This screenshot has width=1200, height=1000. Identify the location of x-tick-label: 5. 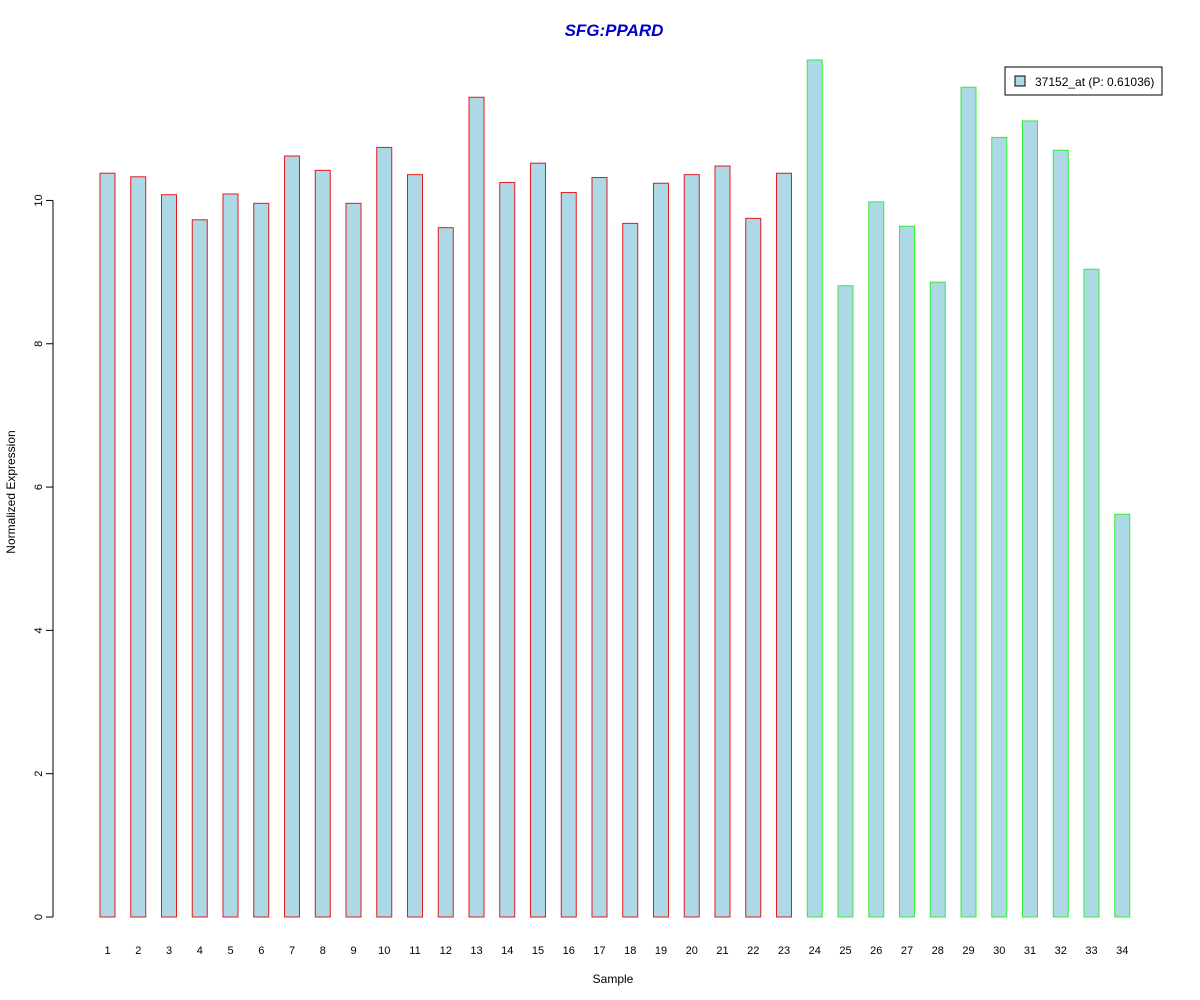
(230, 951).